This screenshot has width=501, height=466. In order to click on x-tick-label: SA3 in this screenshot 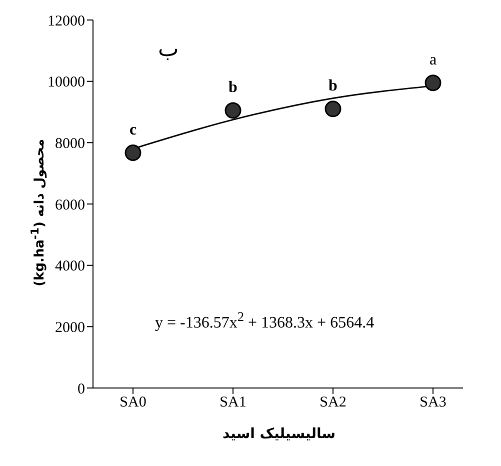, I will do `click(433, 402)`.